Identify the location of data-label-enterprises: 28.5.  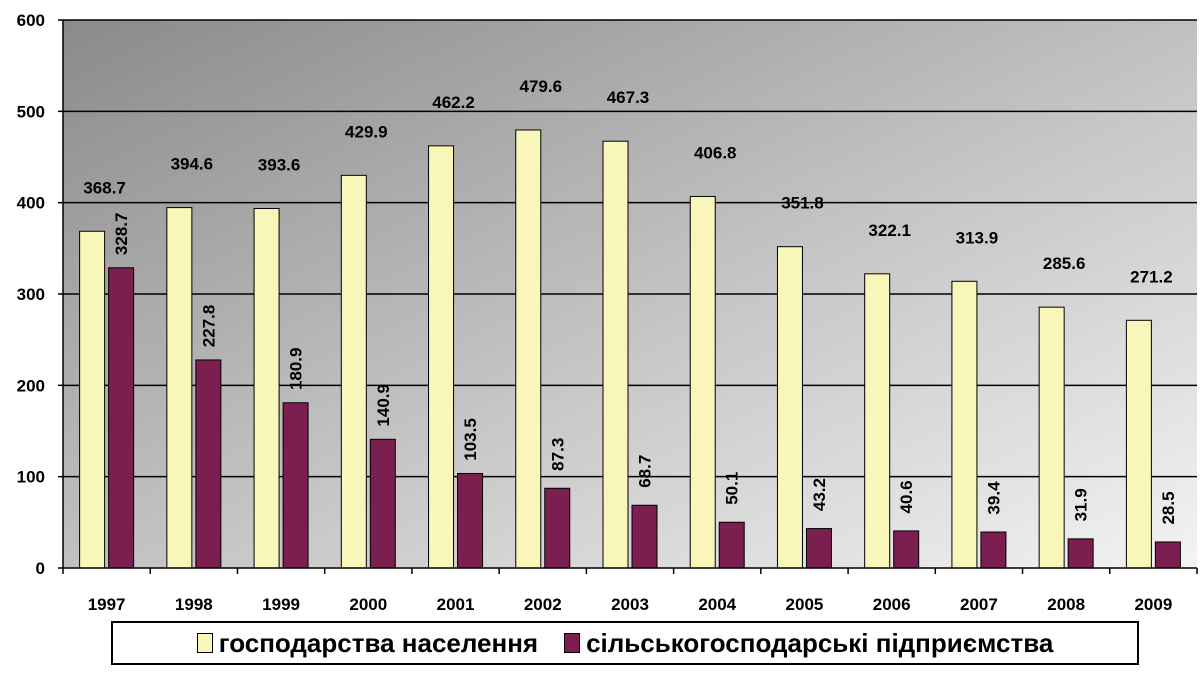
(1168, 507).